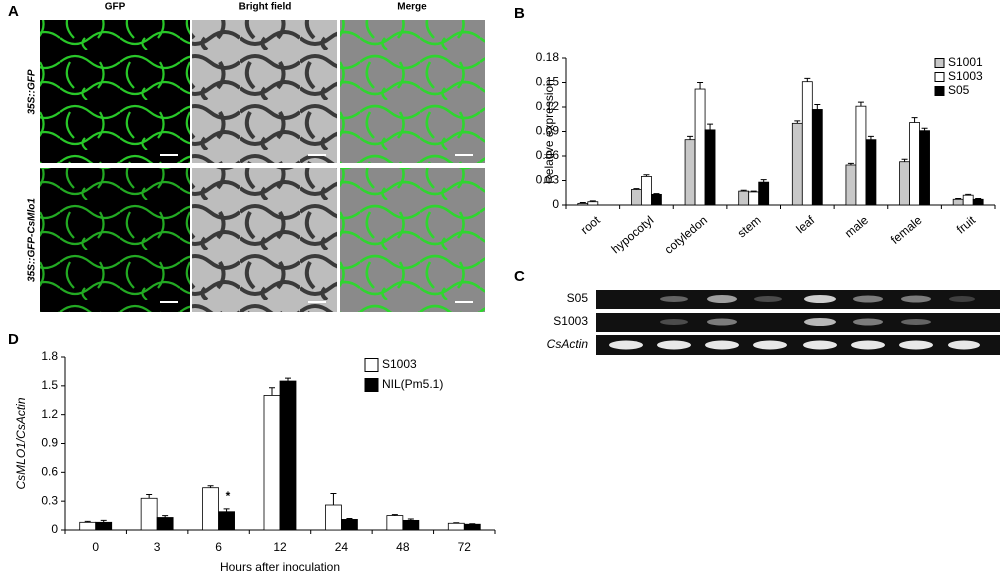 The image size is (1000, 578). Describe the element at coordinates (686, 235) in the screenshot. I see `x-tick-label: cotyledon` at that location.